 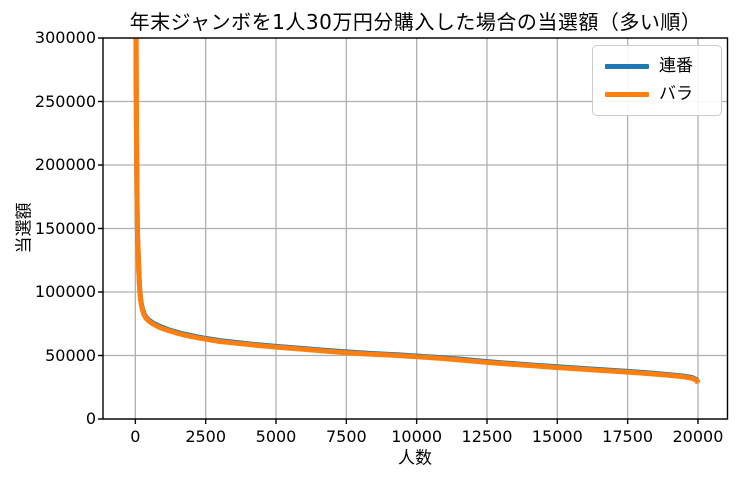 What do you see at coordinates (628, 436) in the screenshot?
I see `x-tick-label: 17500` at bounding box center [628, 436].